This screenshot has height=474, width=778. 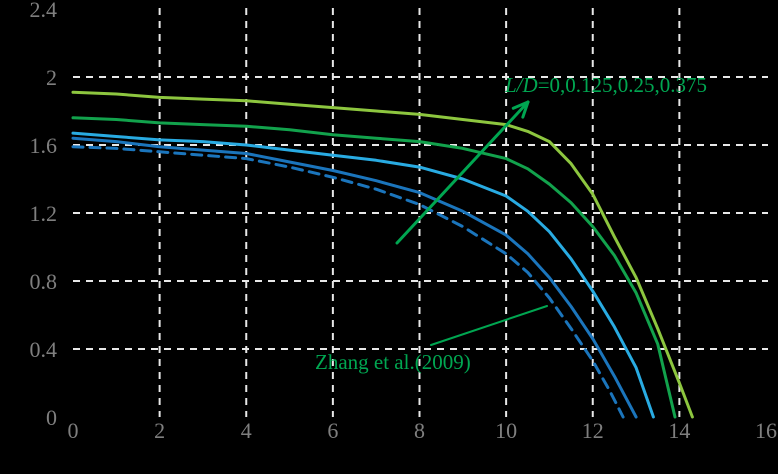 I want to click on x-tick-label: 6, so click(x=332, y=430).